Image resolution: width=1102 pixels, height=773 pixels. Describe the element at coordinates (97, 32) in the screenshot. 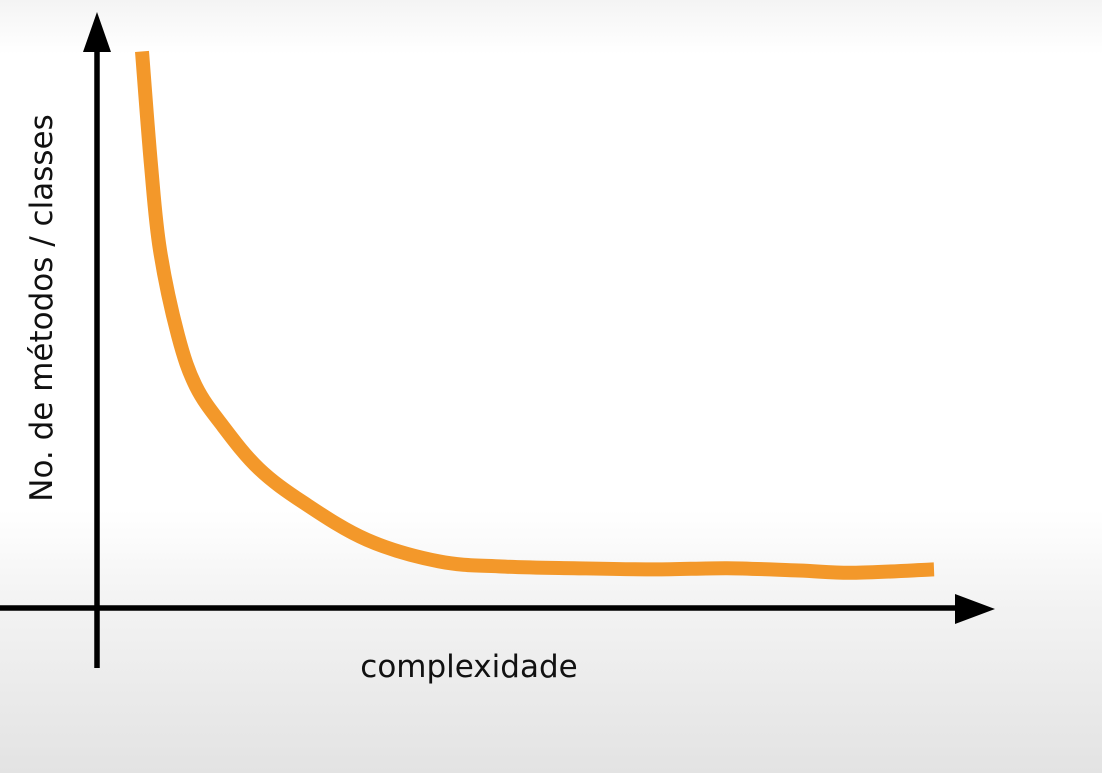

I see `y-axis-arrowhead` at that location.